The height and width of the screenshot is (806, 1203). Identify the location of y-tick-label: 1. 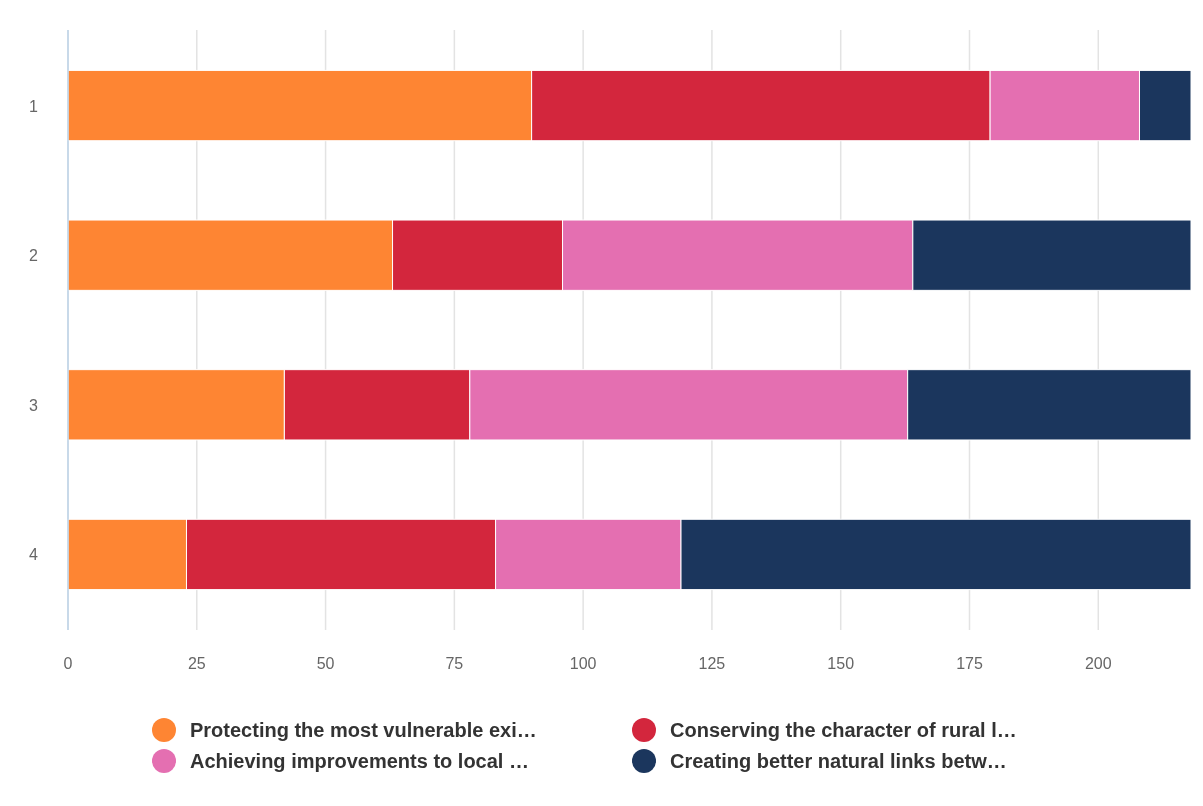
(34, 106).